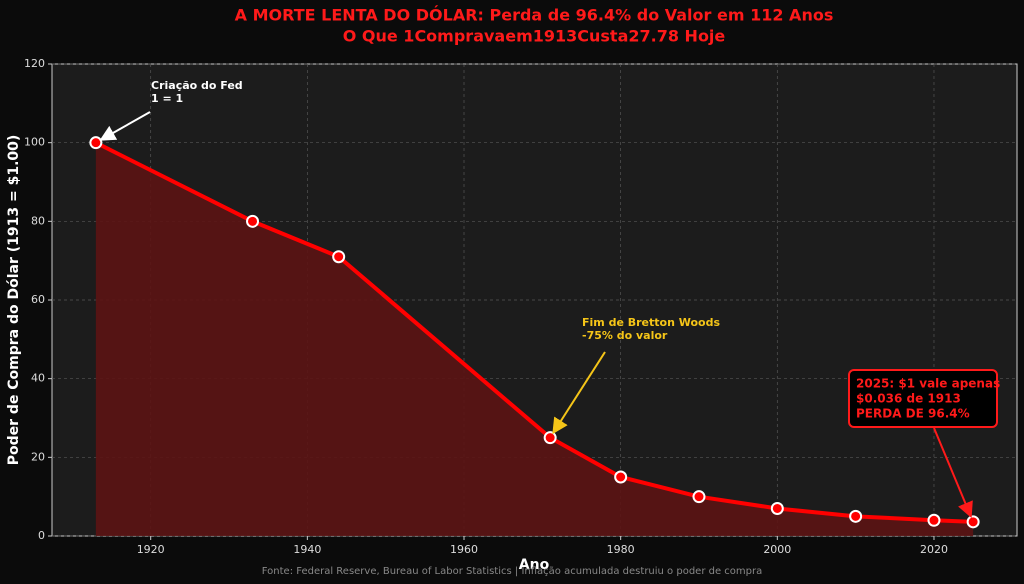  Describe the element at coordinates (167, 98) in the screenshot. I see `annotation-text: 1 = 1` at that location.